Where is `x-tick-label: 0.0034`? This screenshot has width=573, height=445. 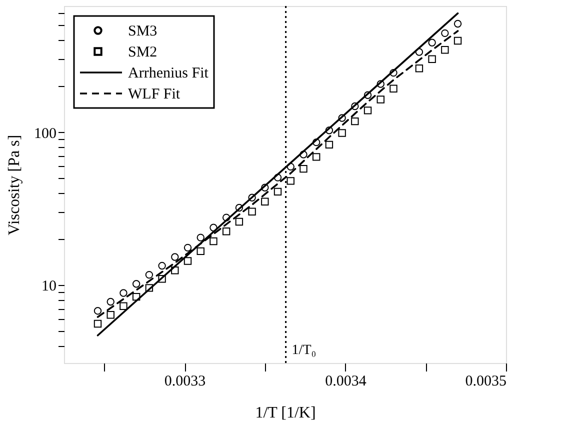
x-tick-label: 0.0034 is located at coordinates (346, 382).